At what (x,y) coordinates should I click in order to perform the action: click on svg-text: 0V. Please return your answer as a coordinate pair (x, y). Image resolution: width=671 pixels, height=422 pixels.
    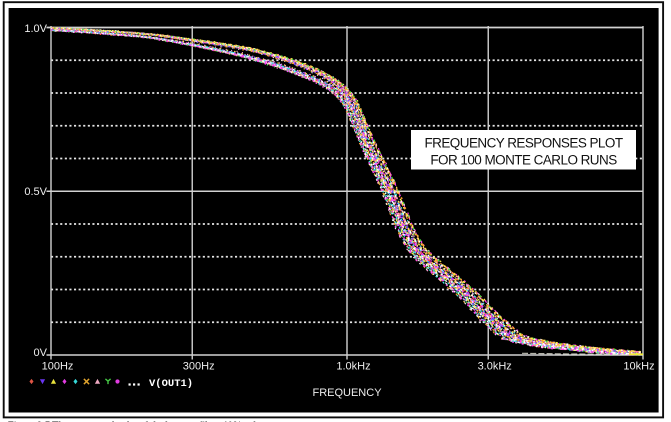
    Looking at the image, I should click on (41, 353).